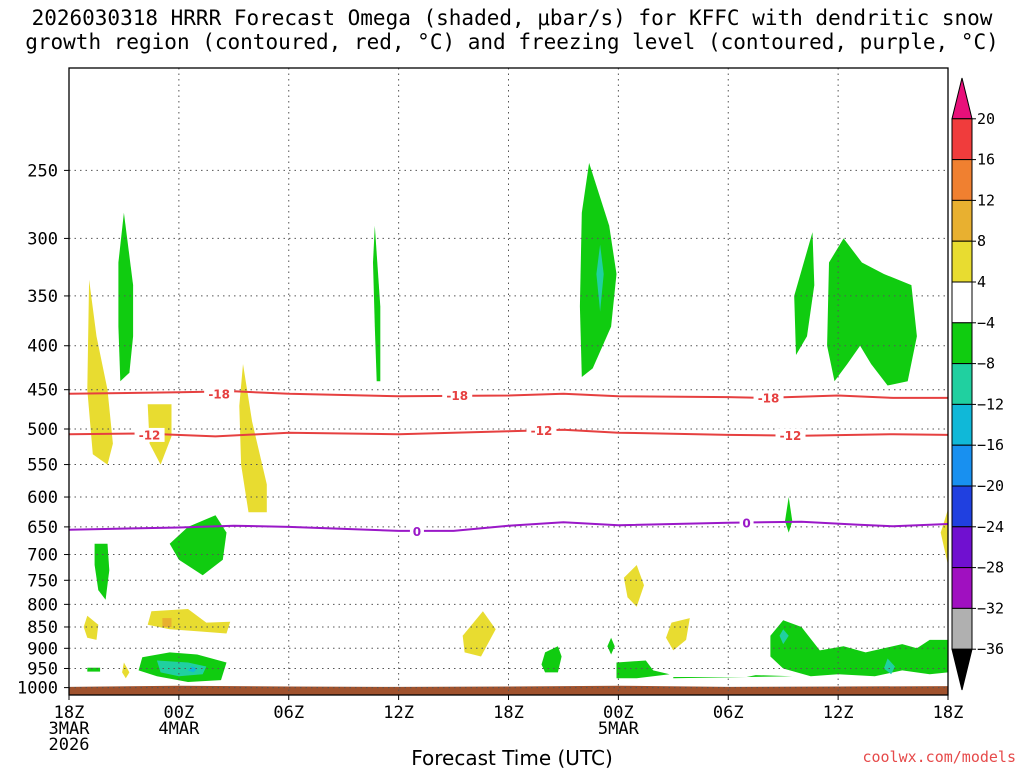 The image size is (1024, 770). What do you see at coordinates (179, 729) in the screenshot?
I see `xtick-label-6-1: 4MAR` at bounding box center [179, 729].